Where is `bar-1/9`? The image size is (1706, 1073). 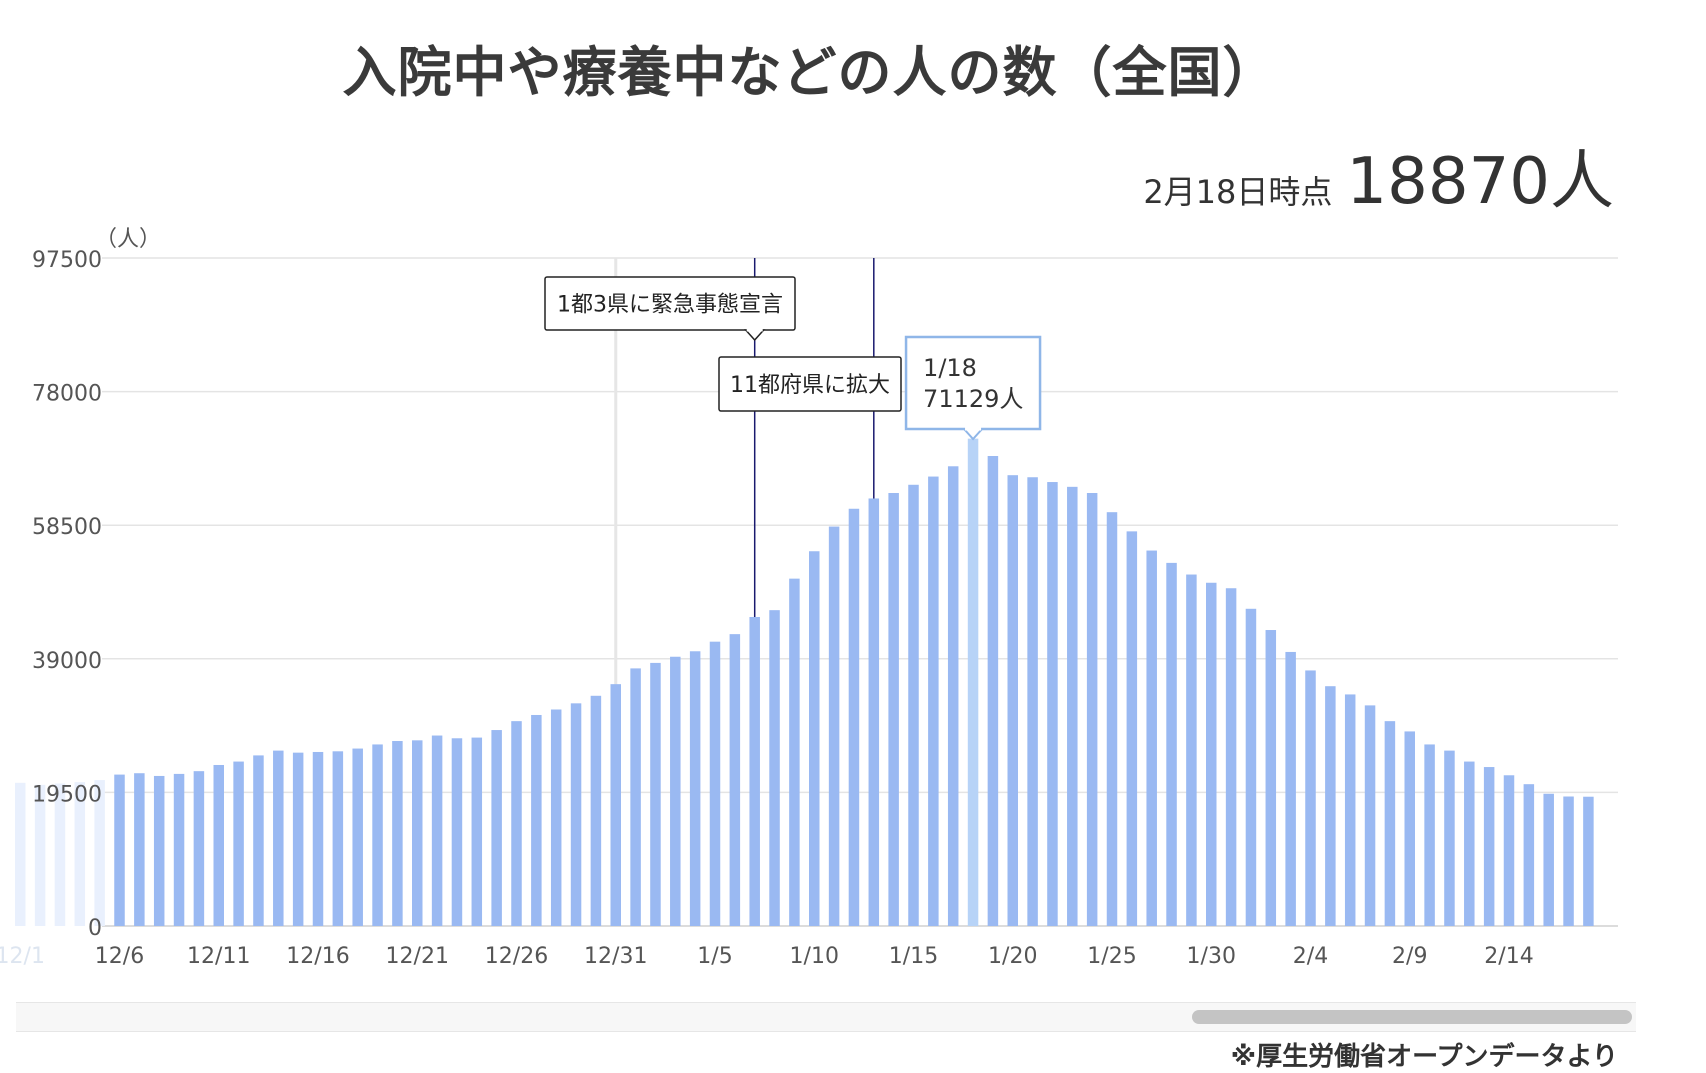 bar-1/9 is located at coordinates (794, 752).